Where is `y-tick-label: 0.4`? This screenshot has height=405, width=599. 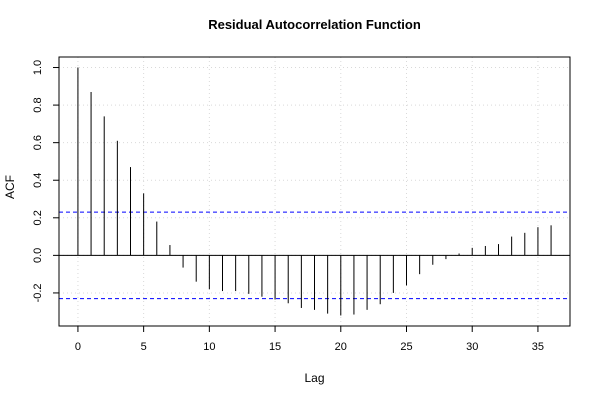 y-tick-label: 0.4 is located at coordinates (38, 180).